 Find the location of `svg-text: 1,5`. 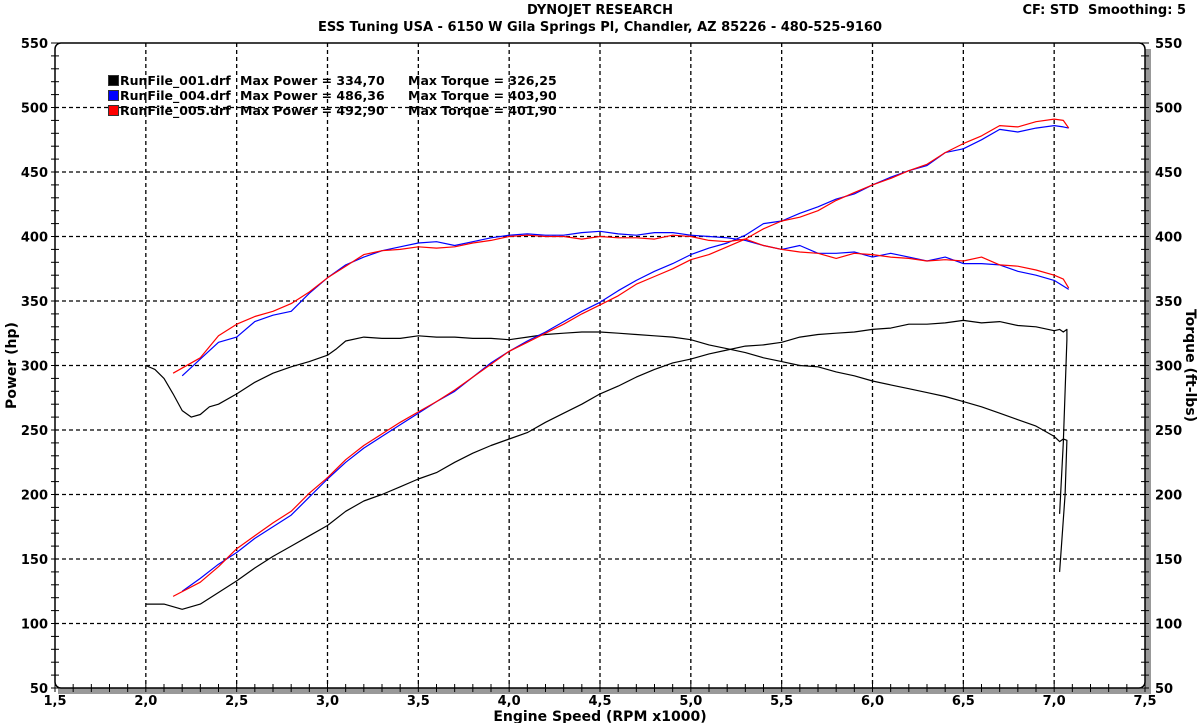

svg-text: 1,5 is located at coordinates (54, 701).